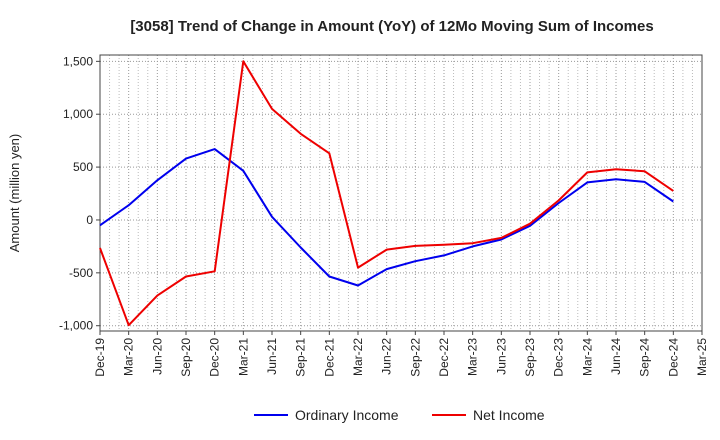 The width and height of the screenshot is (720, 440). What do you see at coordinates (89, 220) in the screenshot?
I see `y-tick-label: 0` at bounding box center [89, 220].